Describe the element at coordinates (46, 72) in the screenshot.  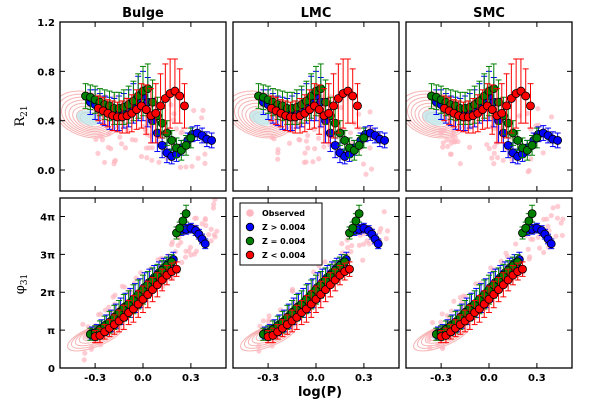
I see `y-tick-label: 0.8` at that location.